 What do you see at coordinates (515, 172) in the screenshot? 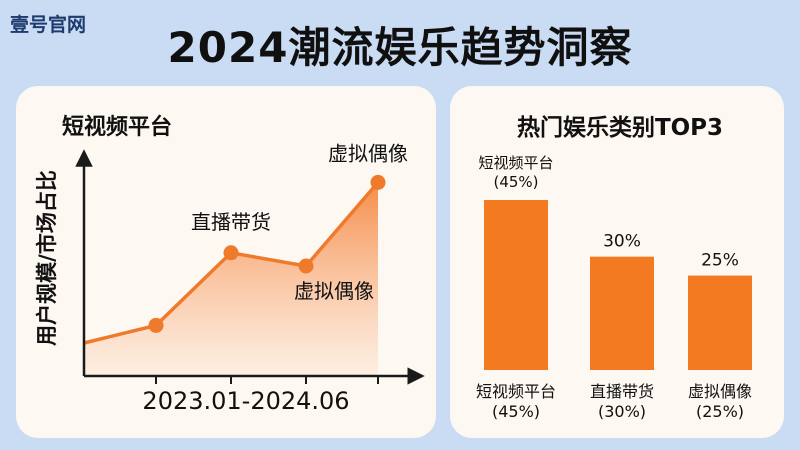
I see `bar-value-label-1: 短视频平台(45%)` at bounding box center [515, 172].